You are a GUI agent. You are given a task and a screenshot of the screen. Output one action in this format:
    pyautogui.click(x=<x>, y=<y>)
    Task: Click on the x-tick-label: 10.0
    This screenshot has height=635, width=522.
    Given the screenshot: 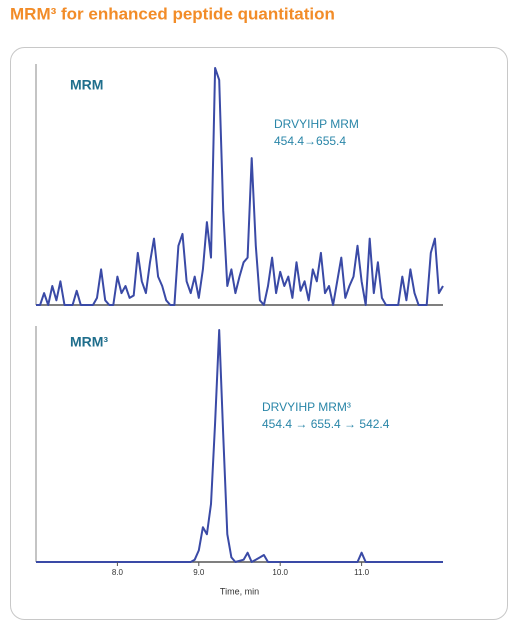 What is the action you would take?
    pyautogui.click(x=280, y=572)
    